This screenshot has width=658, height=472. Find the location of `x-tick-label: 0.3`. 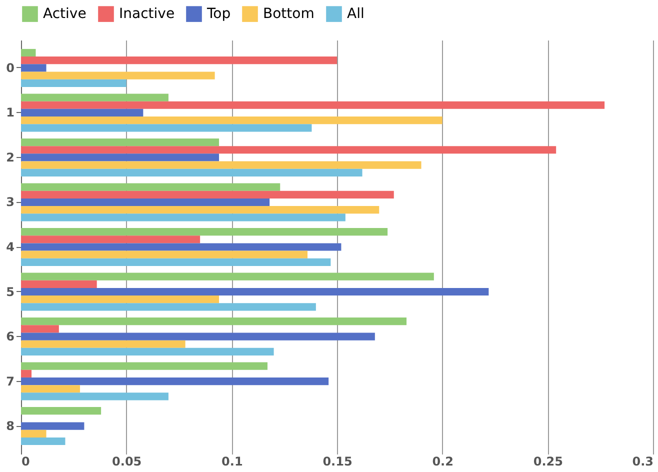

x-tick-label: 0.3 is located at coordinates (643, 461).